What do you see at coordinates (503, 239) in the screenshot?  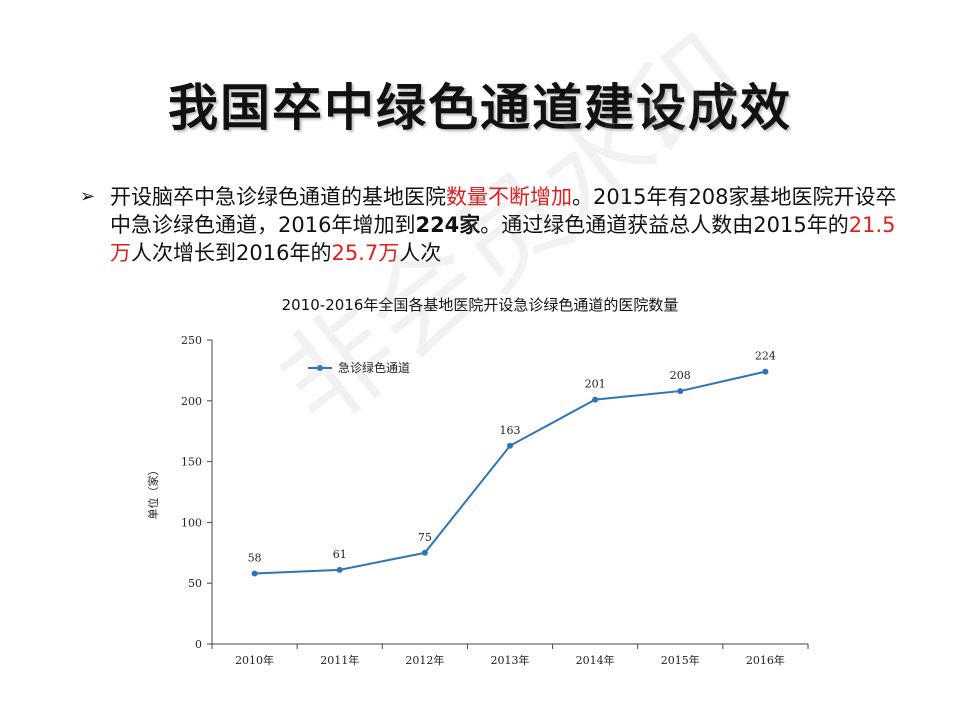 I see `bullet-segment-5: 21.5万` at bounding box center [503, 239].